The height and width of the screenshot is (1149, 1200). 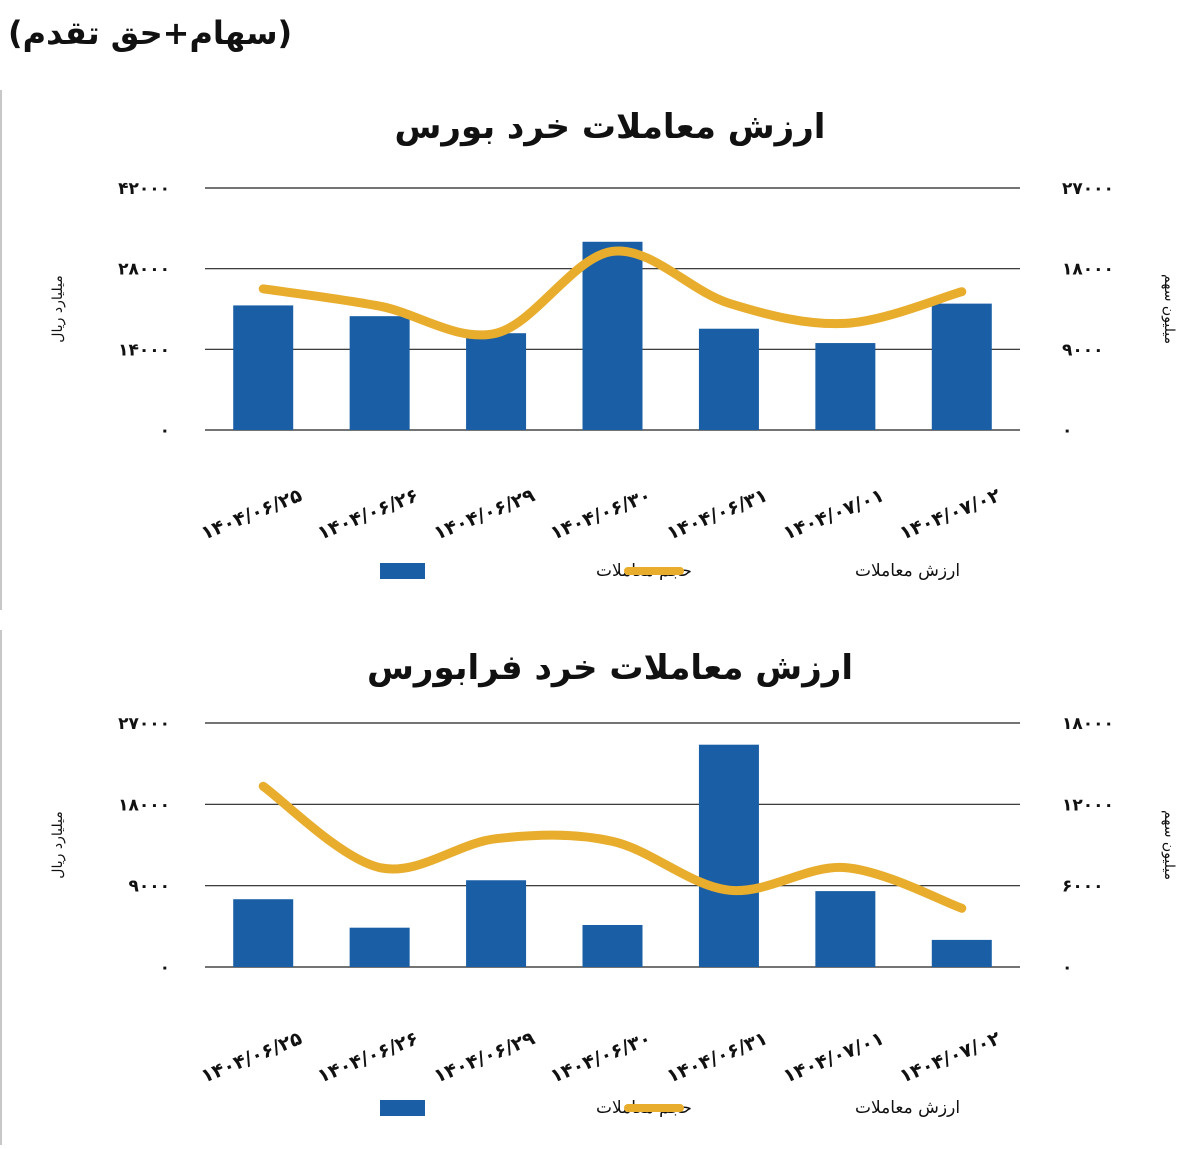 What do you see at coordinates (150, 33) in the screenshot?
I see `page-title: (سهام+حق تقدم)` at bounding box center [150, 33].